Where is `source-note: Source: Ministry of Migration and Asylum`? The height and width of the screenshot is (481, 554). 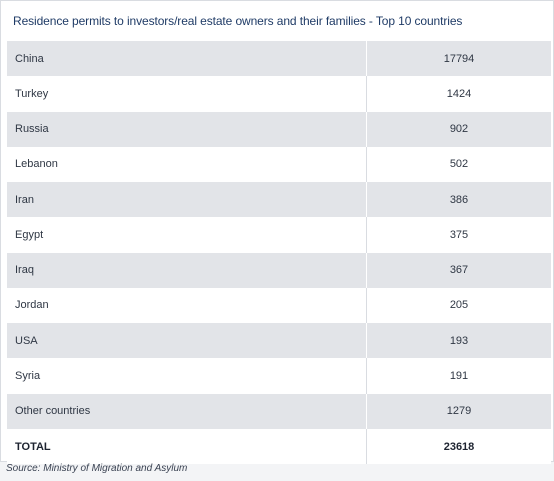
source-note: Source: Ministry of Migration and Asylum is located at coordinates (97, 468).